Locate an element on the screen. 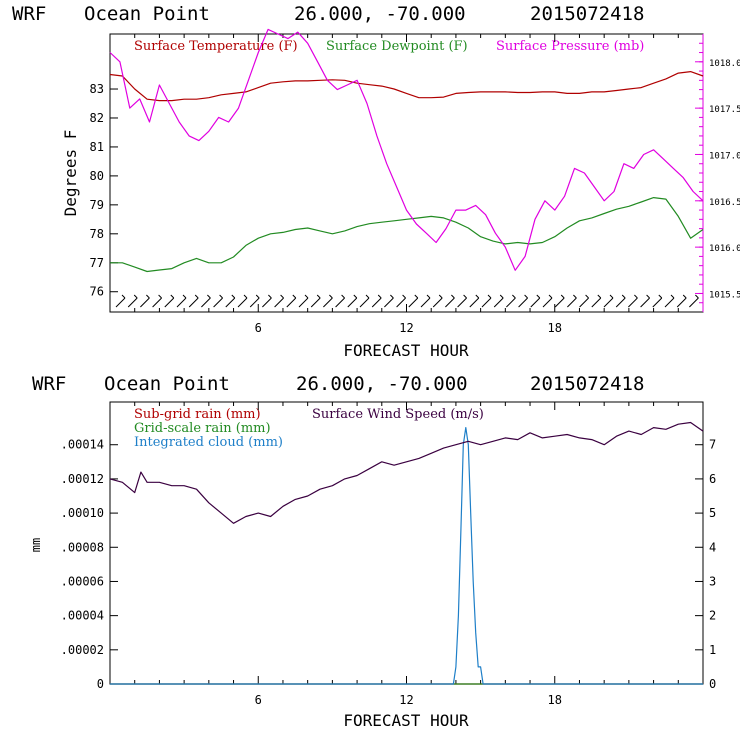 This screenshot has width=740, height=740. bottom-y2-ticks: 7 6 5 4 3 2 1 0 is located at coordinates (705, 564).